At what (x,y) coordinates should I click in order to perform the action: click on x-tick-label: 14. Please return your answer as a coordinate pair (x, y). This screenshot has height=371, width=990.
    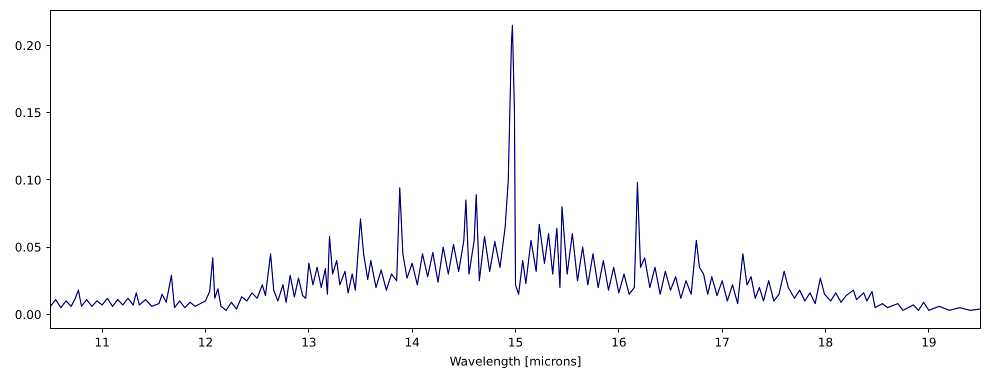
    Looking at the image, I should click on (412, 343).